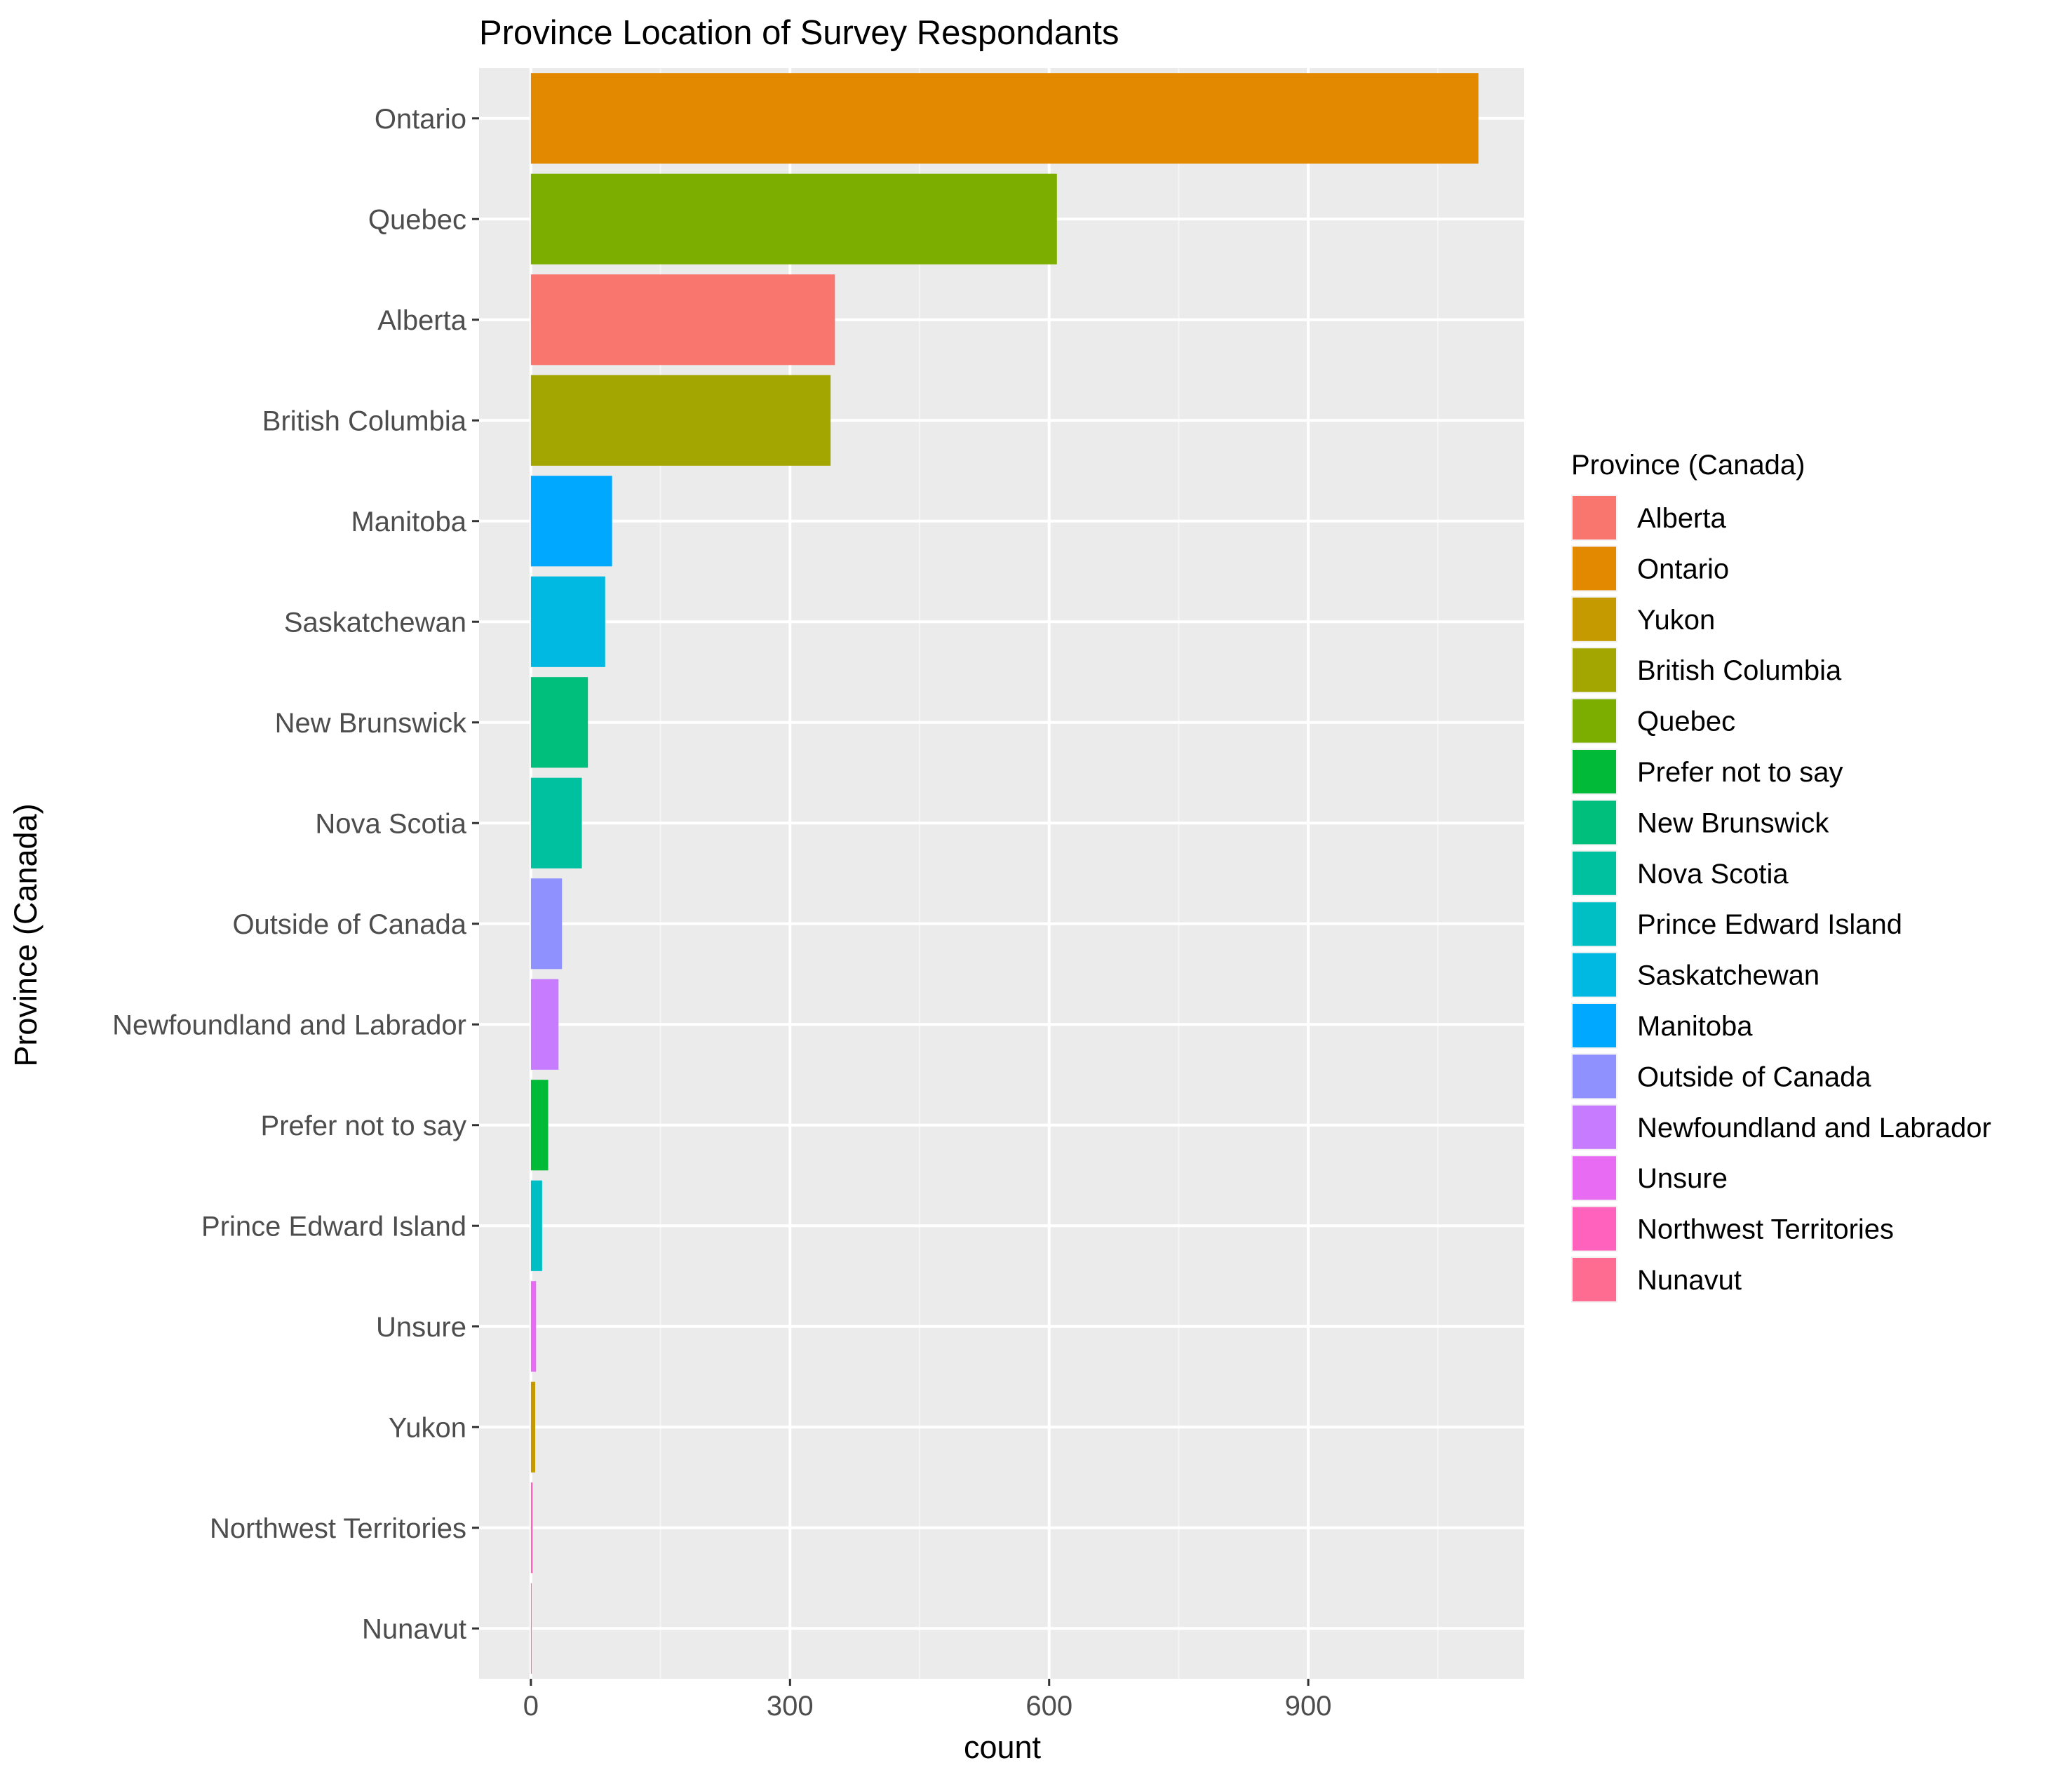  I want to click on y-tick-label: Unsure, so click(421, 1327).